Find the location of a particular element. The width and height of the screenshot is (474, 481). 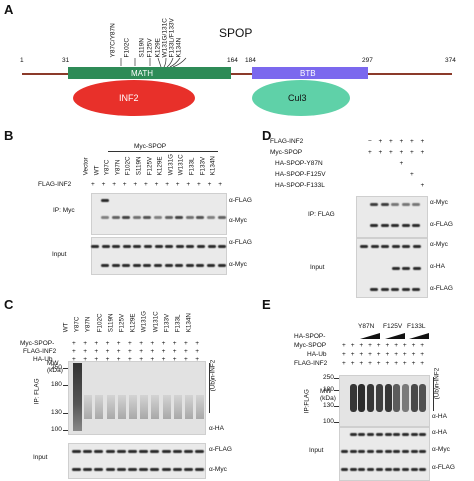

mutation-leader-lines is located at coordinates (153, 62).